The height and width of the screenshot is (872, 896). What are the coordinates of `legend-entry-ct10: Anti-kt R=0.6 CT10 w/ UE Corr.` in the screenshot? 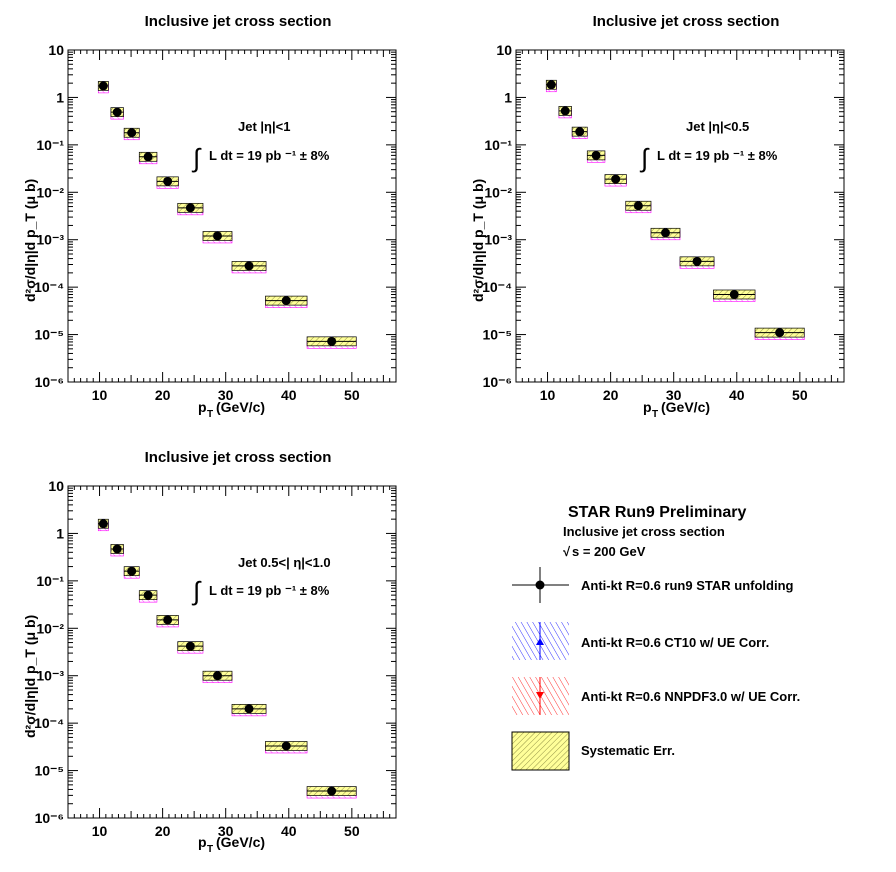 It's located at (640, 641).